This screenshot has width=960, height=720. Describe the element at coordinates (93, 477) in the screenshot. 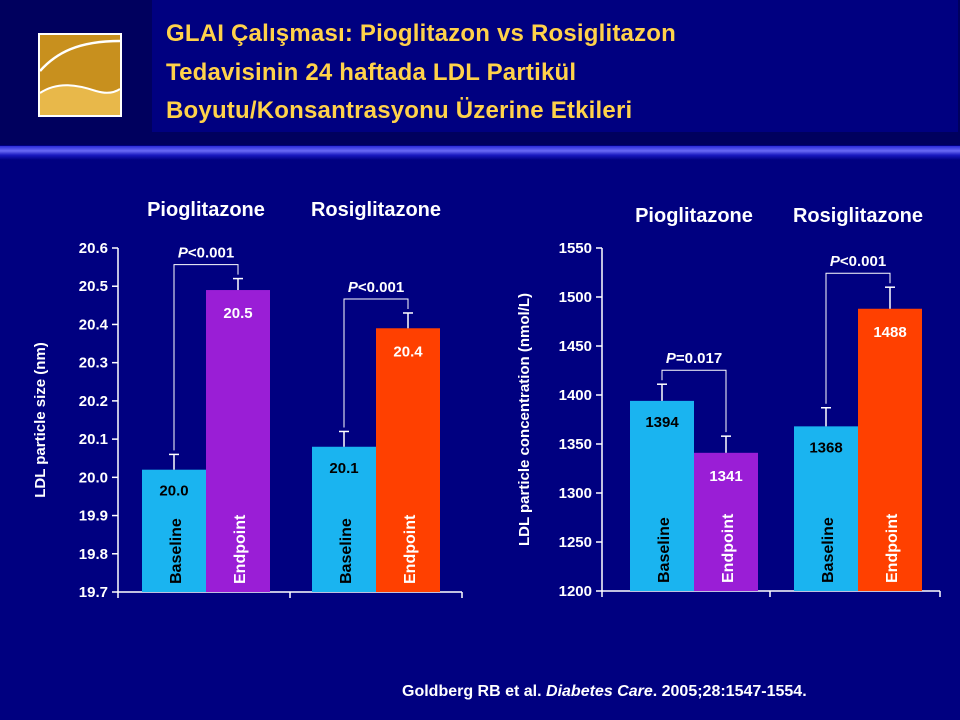

I see `y-tick-label: 20.0` at that location.